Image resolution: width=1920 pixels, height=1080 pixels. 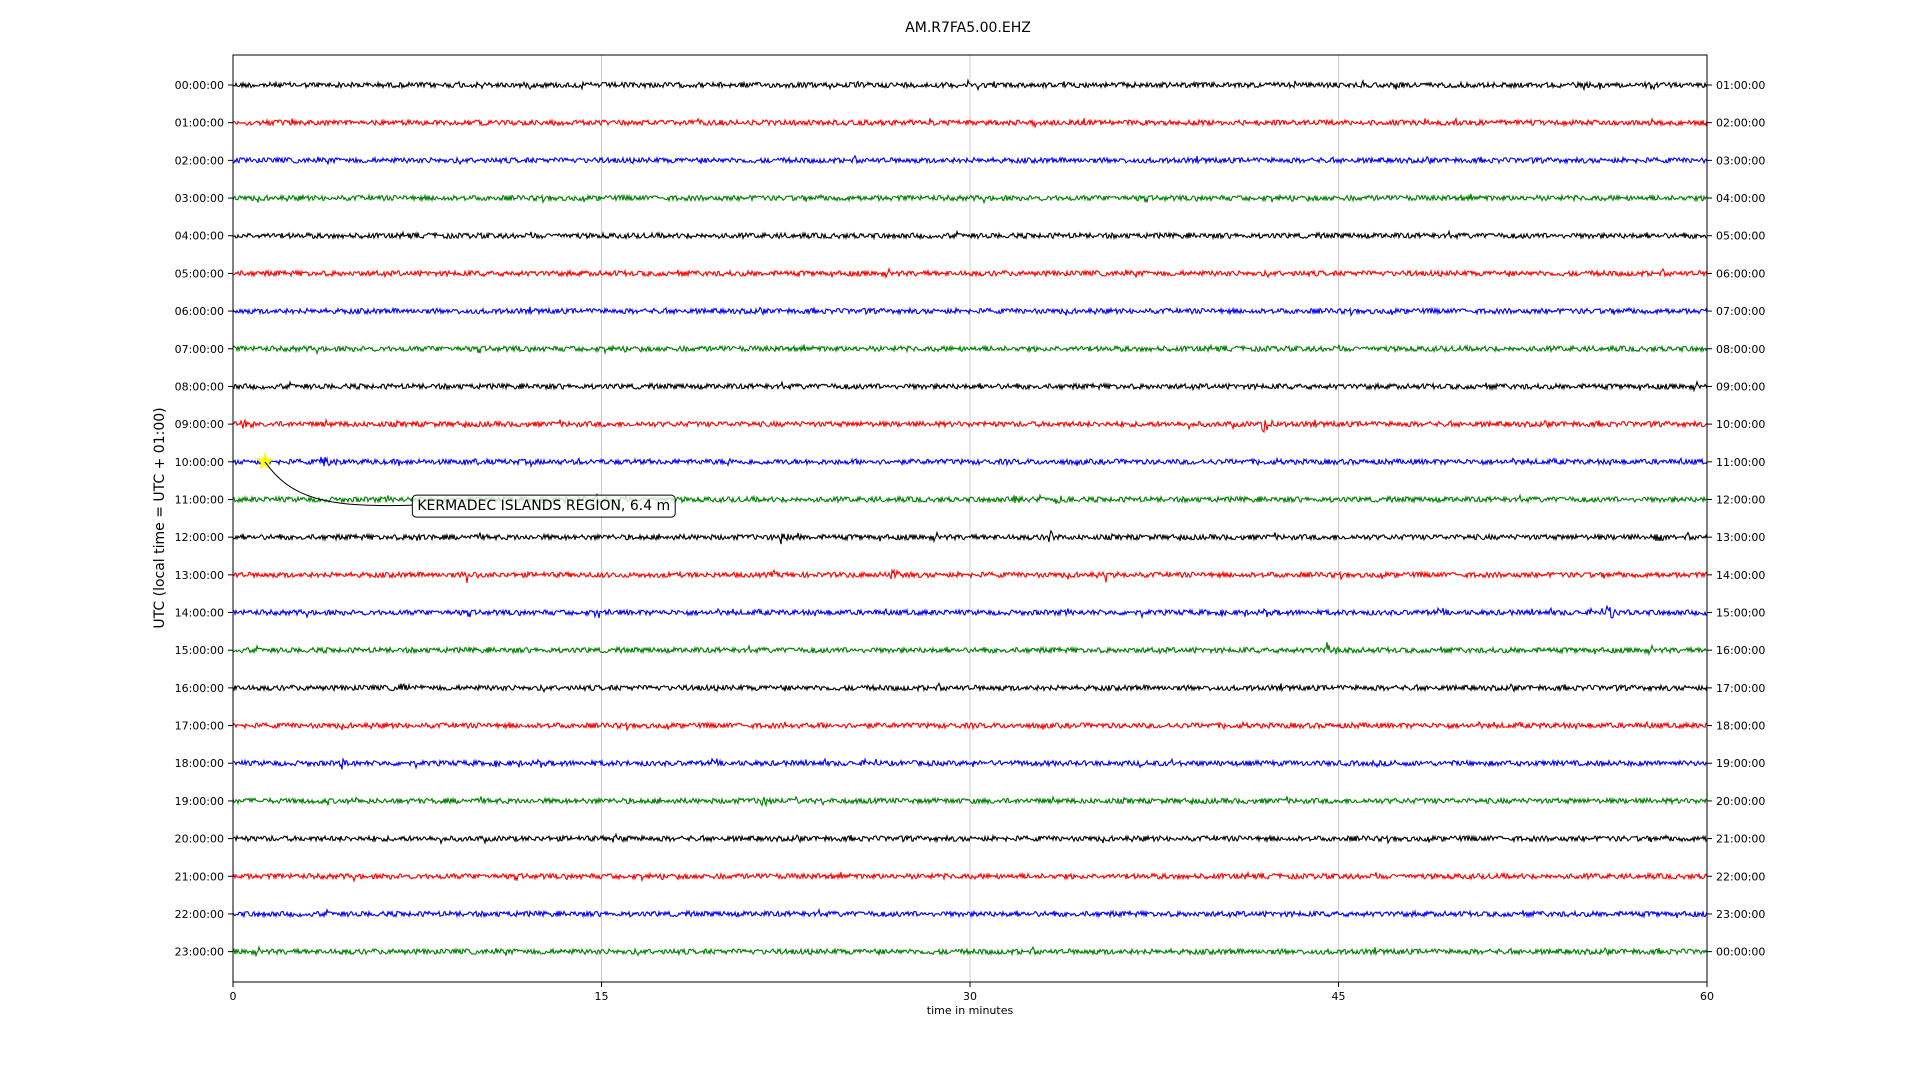 I want to click on right-time-label: 00:00:00, so click(x=1740, y=952).